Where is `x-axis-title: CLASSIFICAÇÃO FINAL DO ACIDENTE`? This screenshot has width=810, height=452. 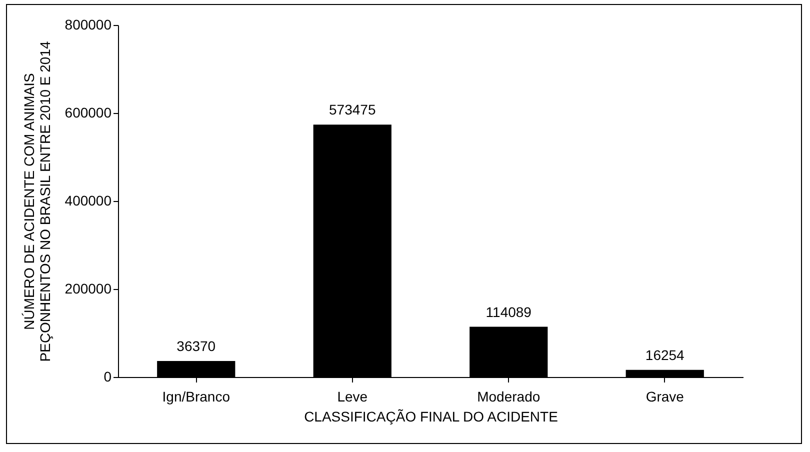
x-axis-title: CLASSIFICAÇÃO FINAL DO ACIDENTE is located at coordinates (431, 416).